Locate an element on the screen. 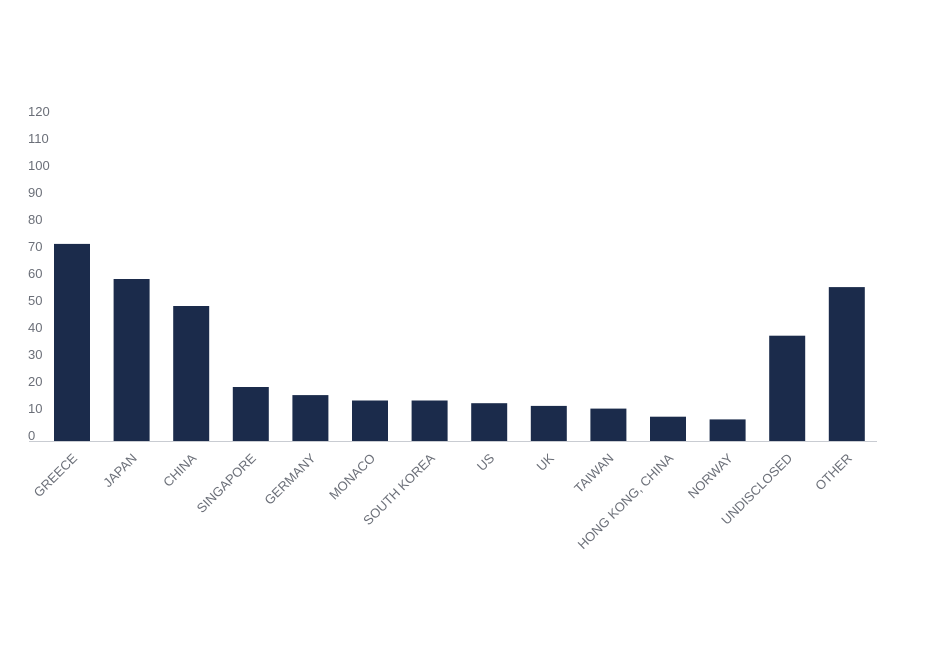  y-tick-label: 0 is located at coordinates (31, 435).